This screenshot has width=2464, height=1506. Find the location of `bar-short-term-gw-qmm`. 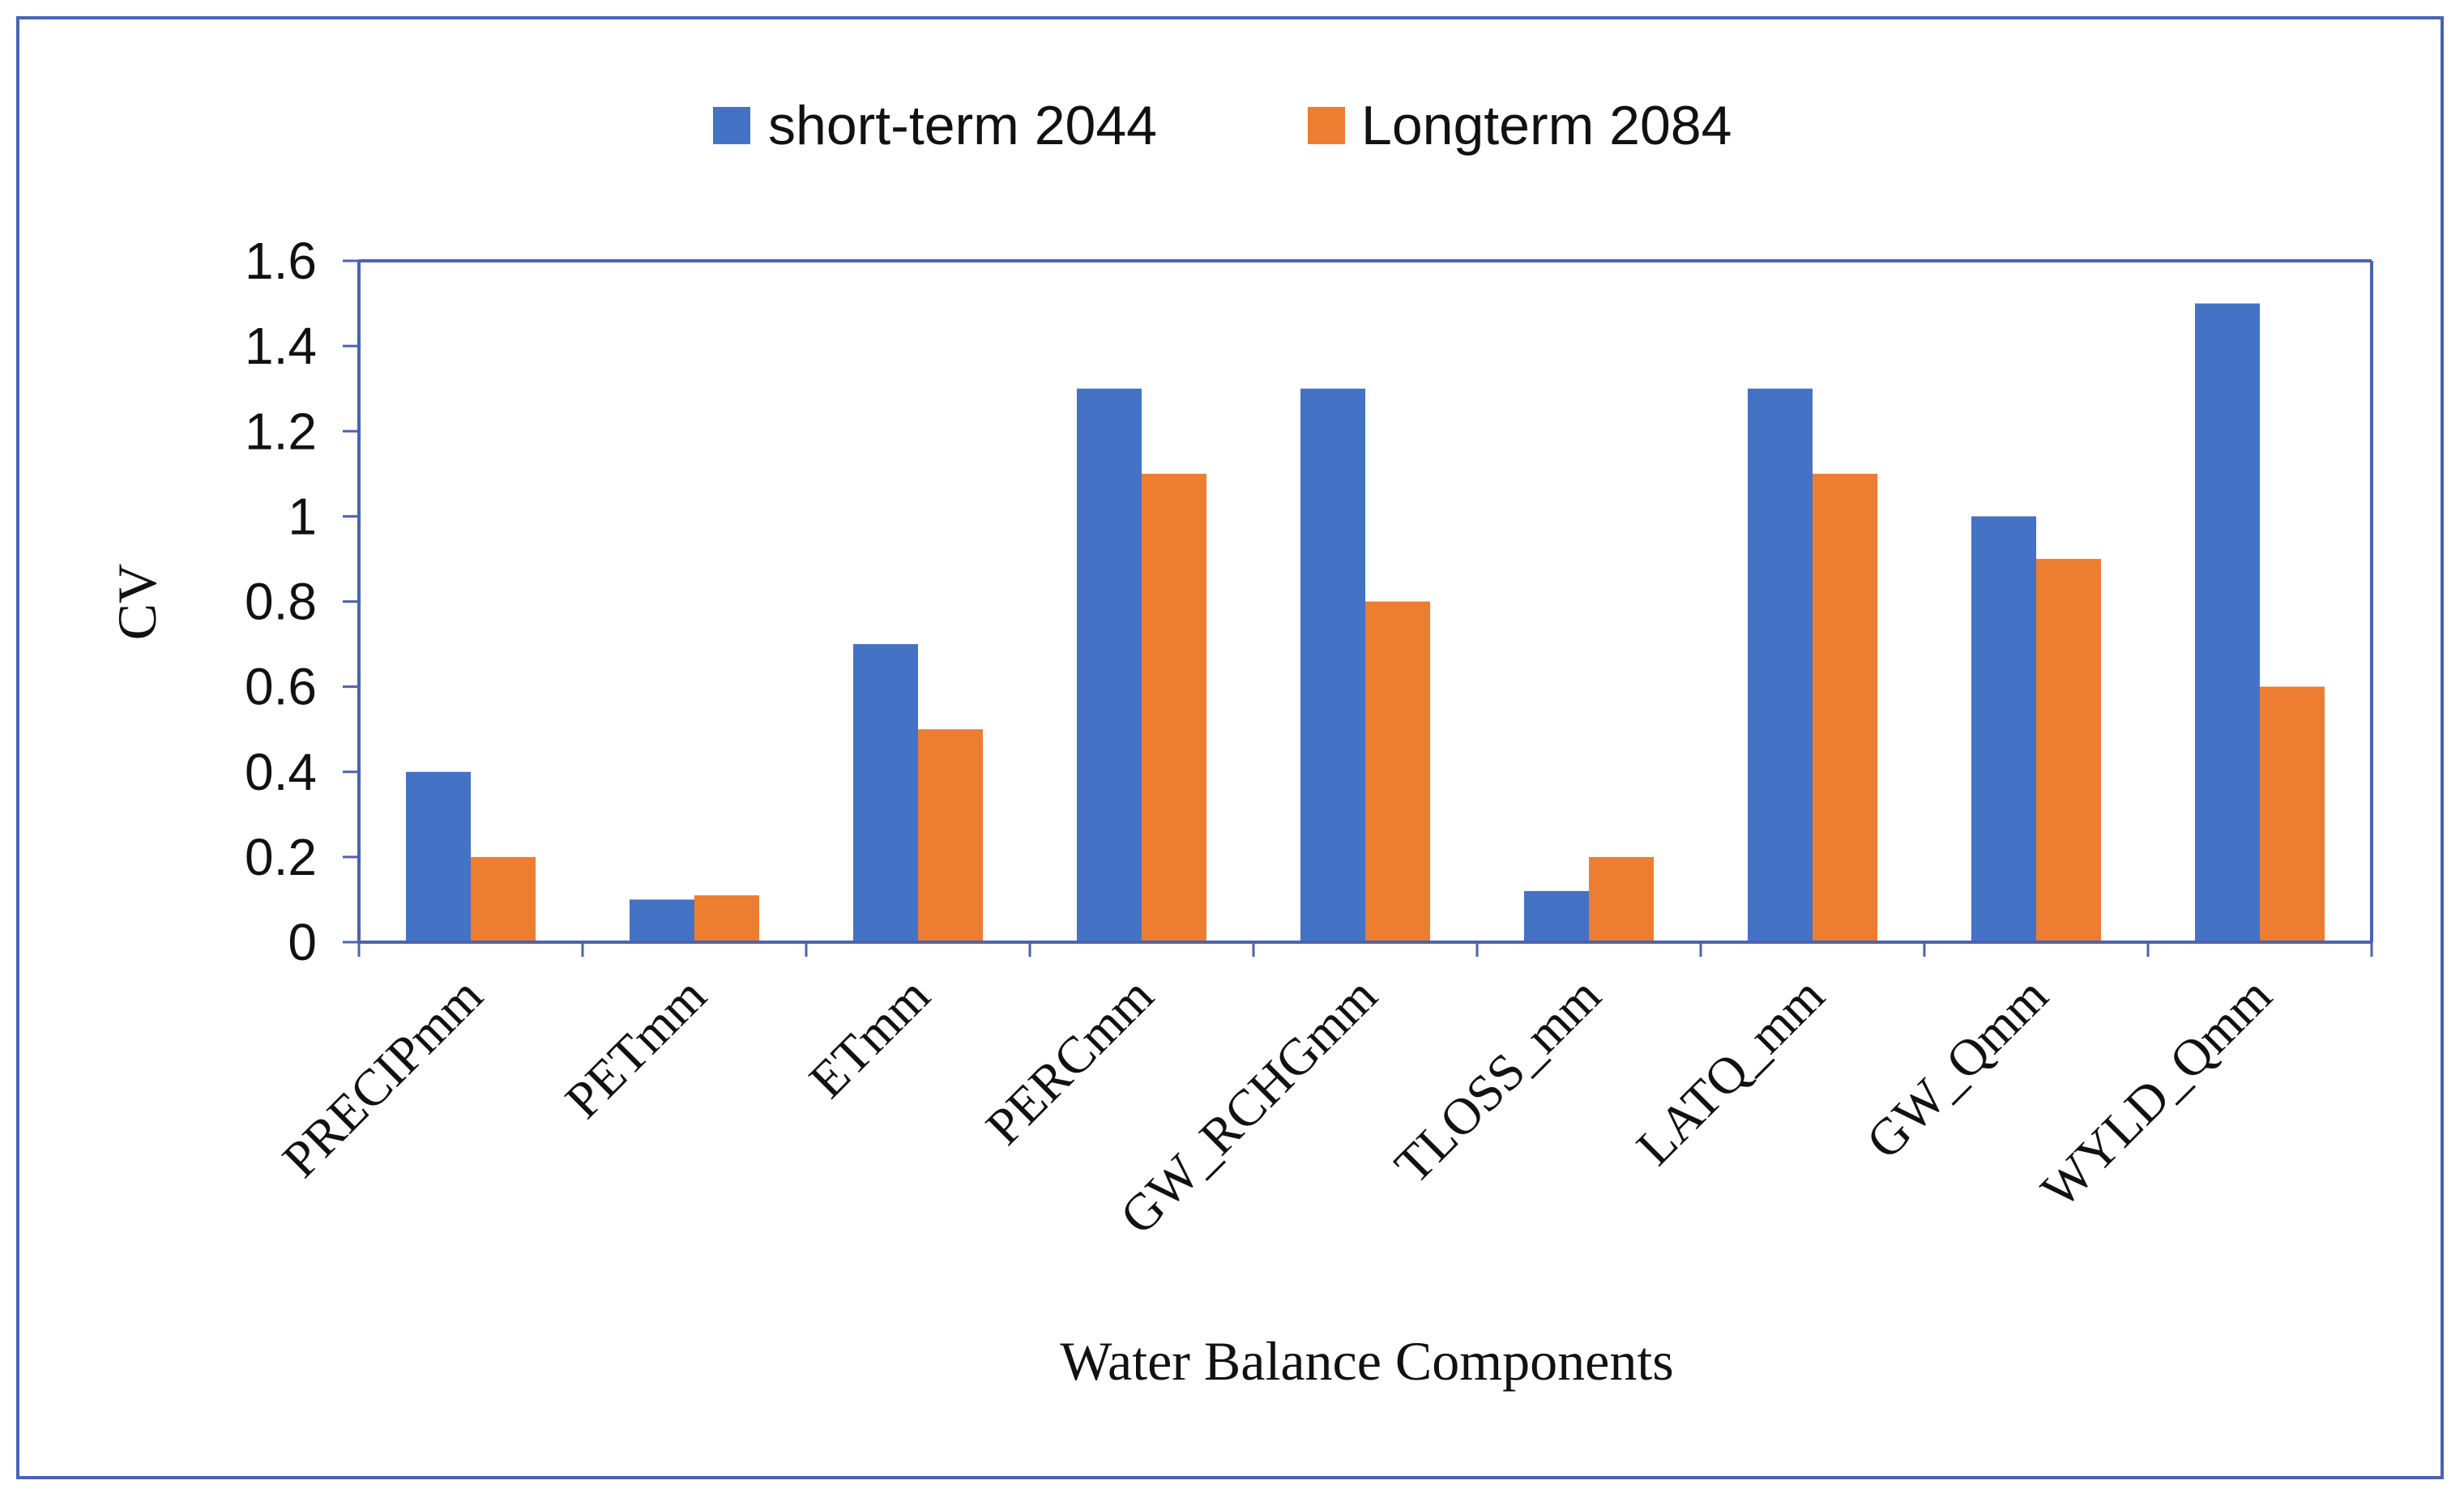

bar-short-term-gw-qmm is located at coordinates (2003, 729).